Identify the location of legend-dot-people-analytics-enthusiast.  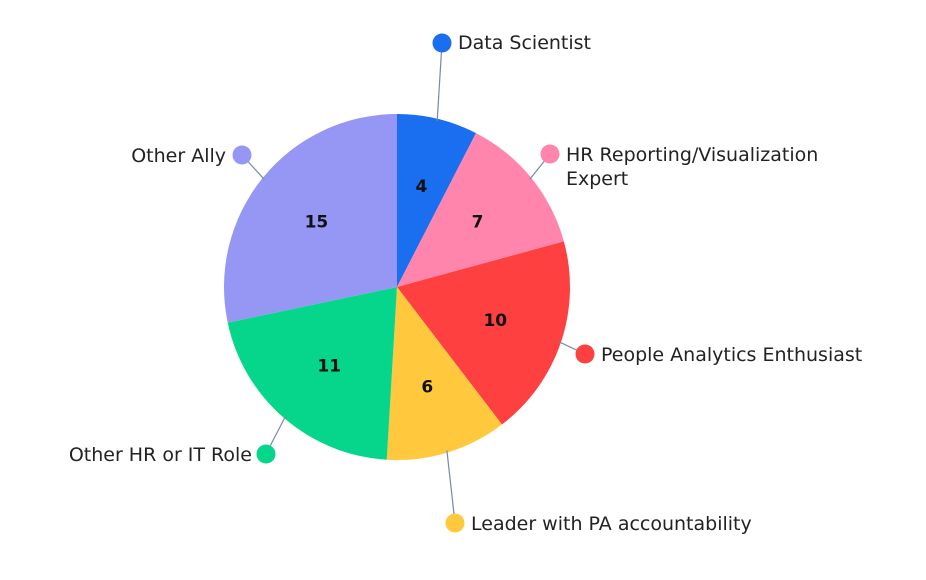
(585, 354).